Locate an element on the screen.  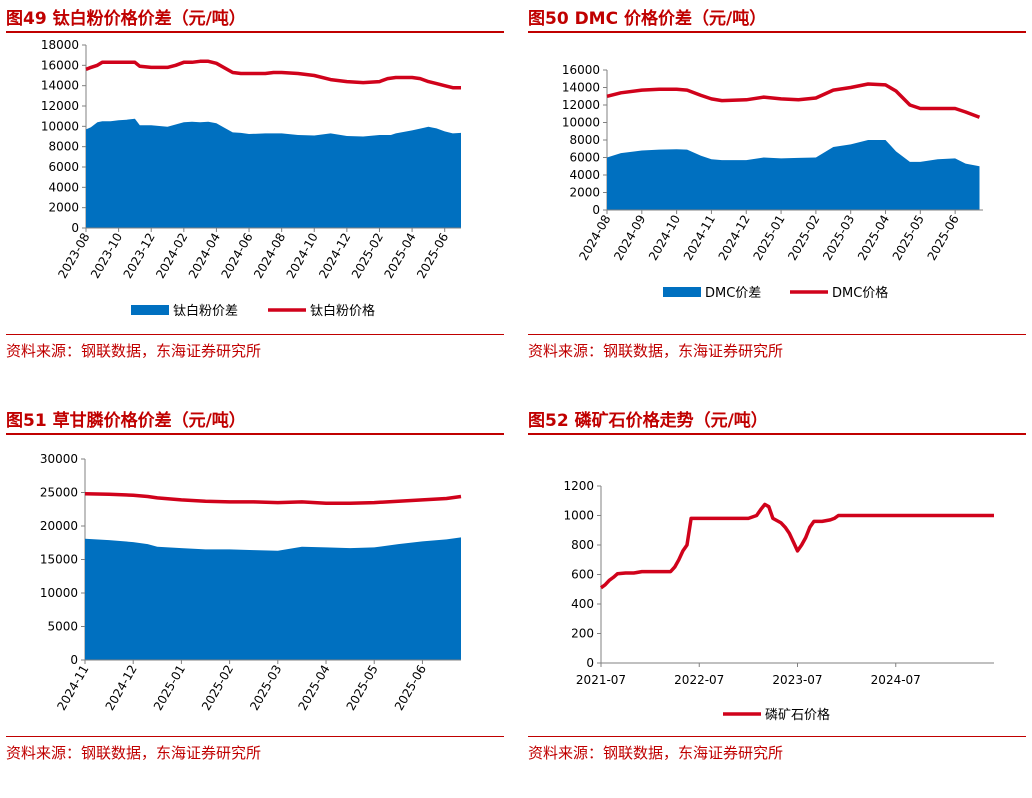
y-tick-label: 5000 is located at coordinates (62, 627).